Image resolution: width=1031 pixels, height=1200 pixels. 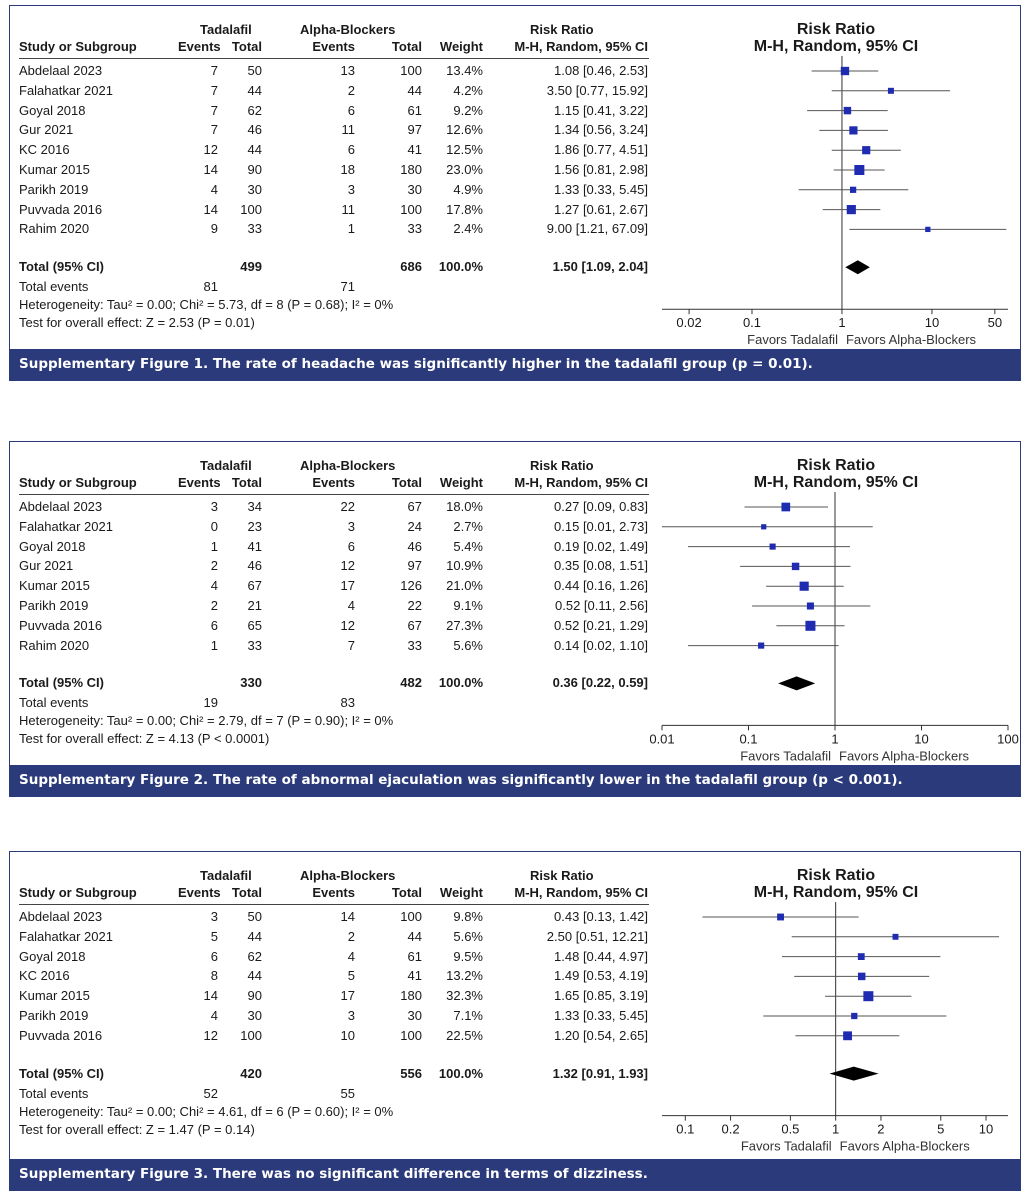 I want to click on total-events-tadalafil: 52, so click(x=210, y=1093).